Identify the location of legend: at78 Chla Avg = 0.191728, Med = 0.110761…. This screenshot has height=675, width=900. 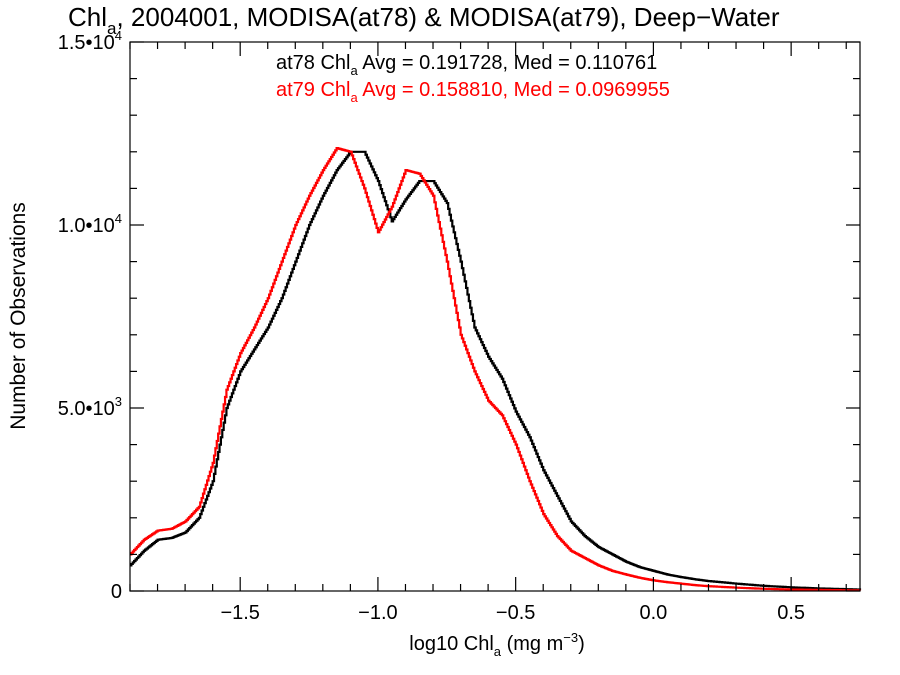
(473, 78).